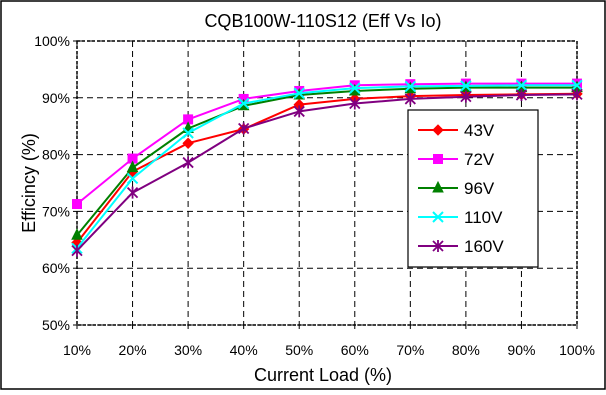 The image size is (606, 395). Describe the element at coordinates (461, 246) in the screenshot. I see `legend-item: 160V` at that location.